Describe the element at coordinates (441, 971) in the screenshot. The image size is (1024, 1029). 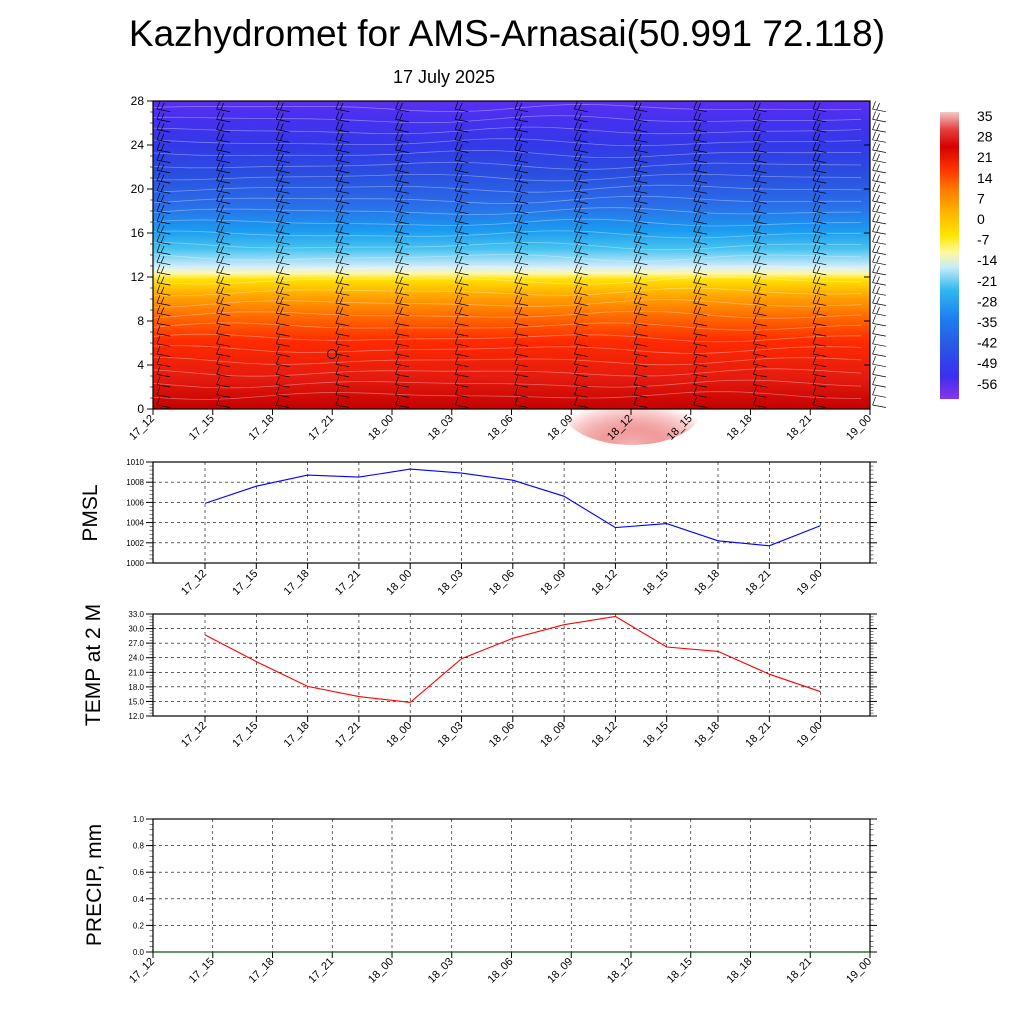
I see `x-tick-label: 18_03` at that location.